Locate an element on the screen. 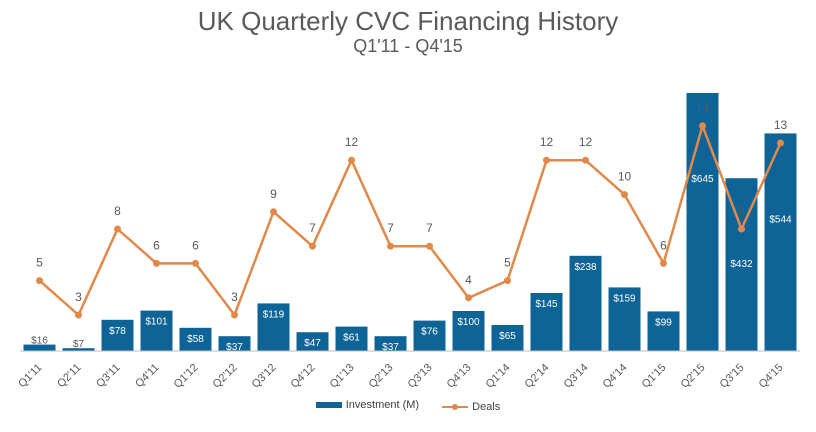  x-tick-label: Q4'14 is located at coordinates (615, 376).